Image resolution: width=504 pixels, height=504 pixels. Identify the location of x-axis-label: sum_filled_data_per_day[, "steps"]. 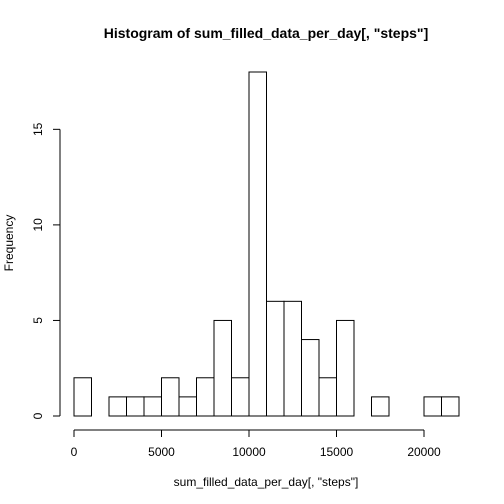
(266, 482).